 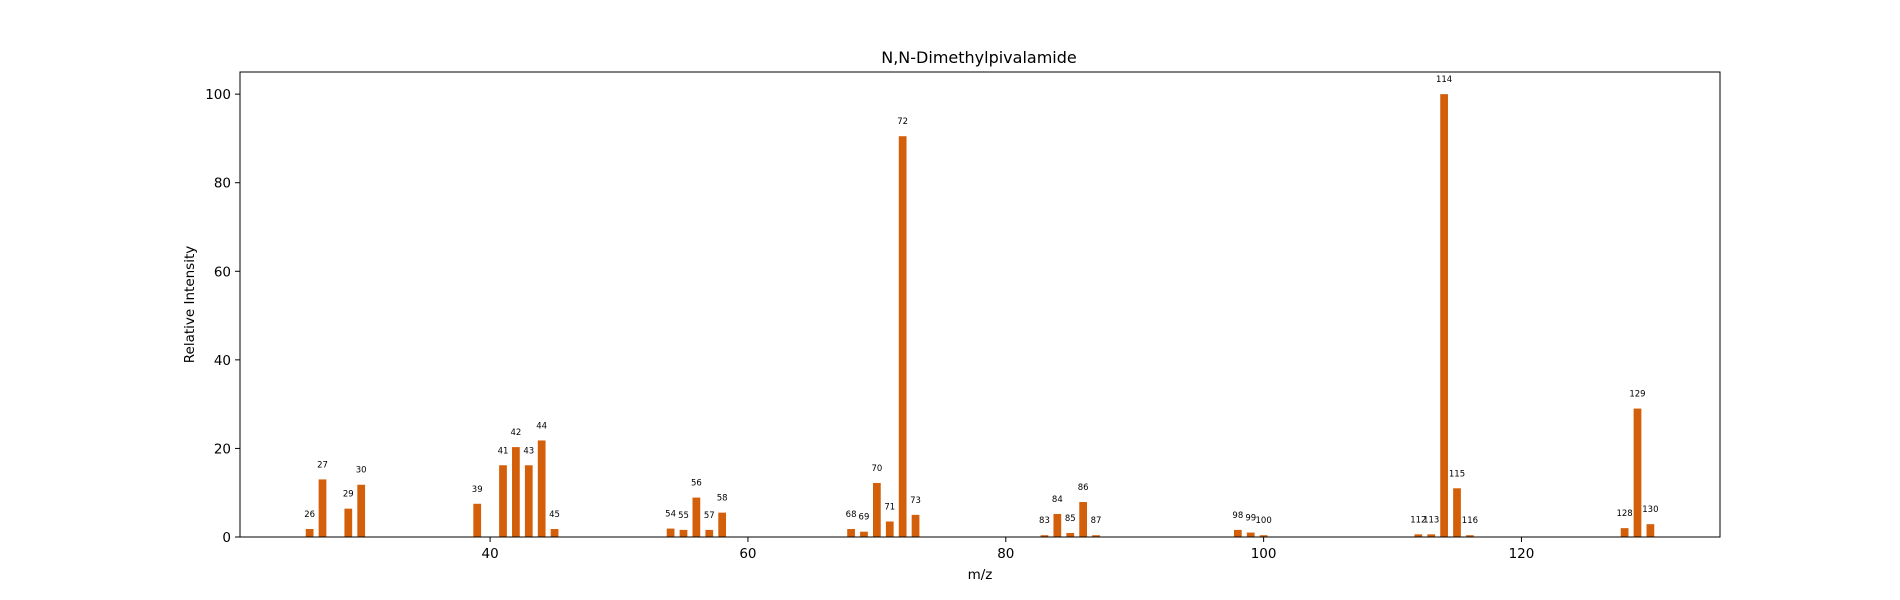 What do you see at coordinates (902, 122) in the screenshot?
I see `bar-label-mz-72: 72` at bounding box center [902, 122].